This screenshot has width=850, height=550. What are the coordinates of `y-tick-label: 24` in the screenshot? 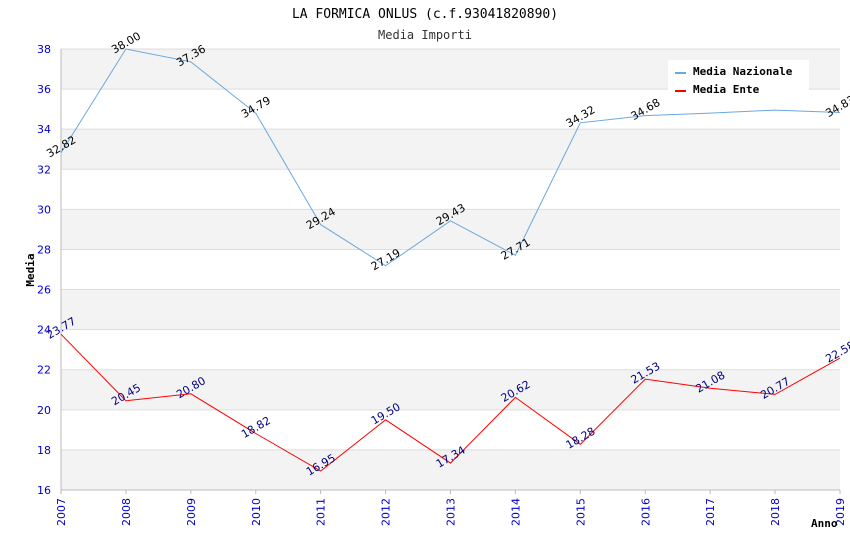 It's located at (44, 330).